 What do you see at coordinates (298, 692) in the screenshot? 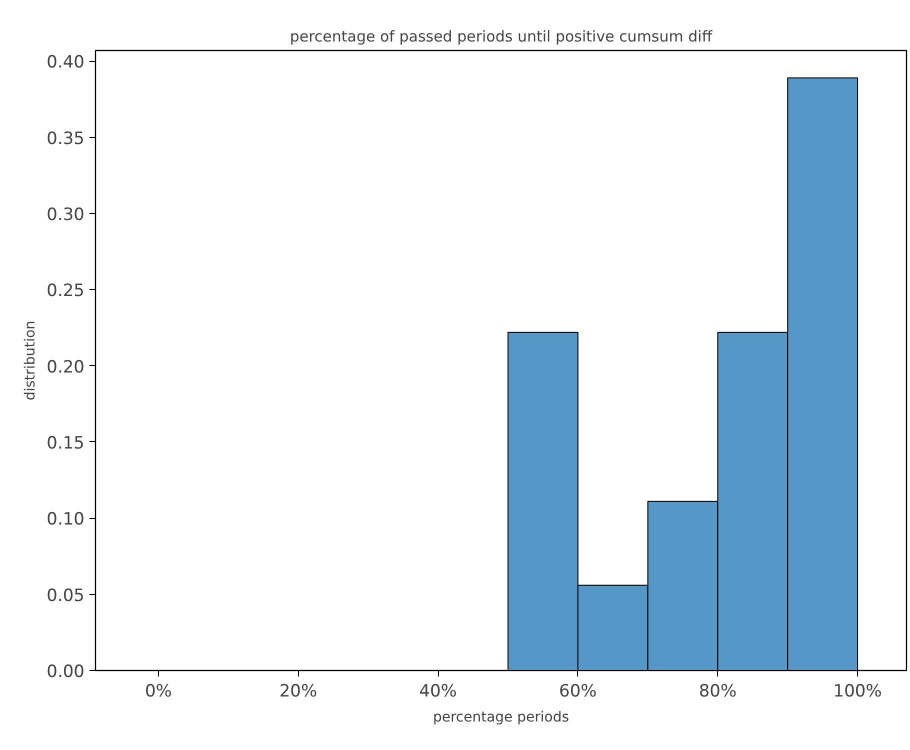
I see `x-tick-label: 20%` at bounding box center [298, 692].